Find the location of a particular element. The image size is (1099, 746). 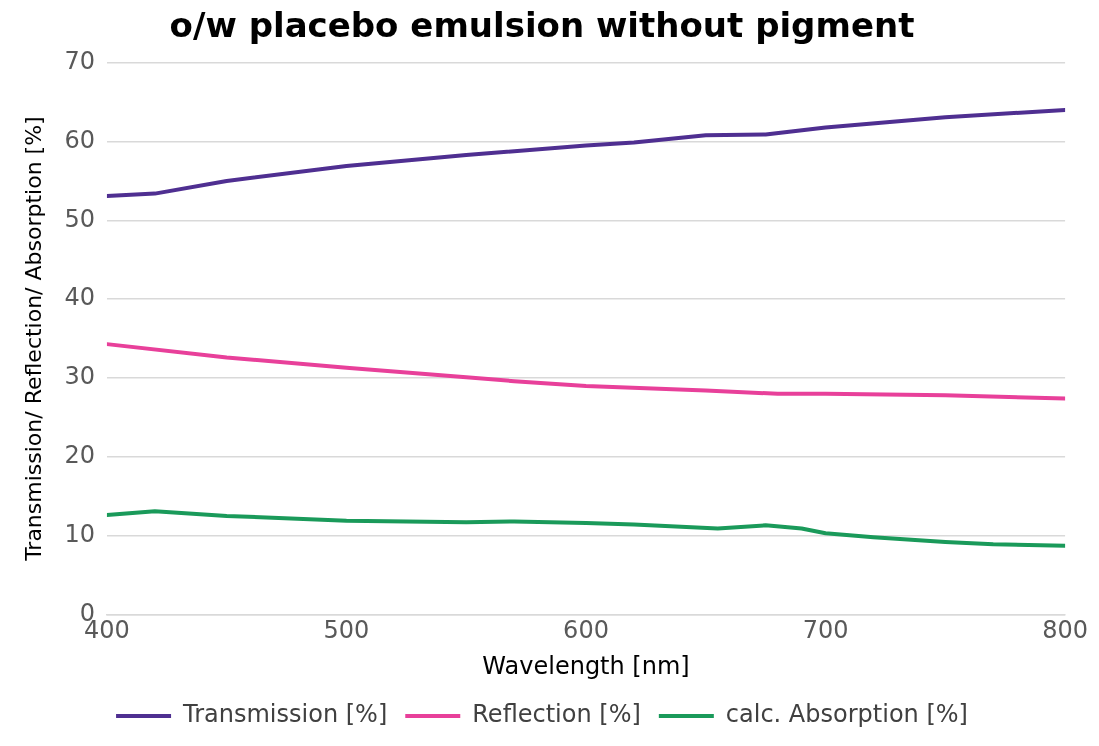

x-axis-title: Wavelength [nm] is located at coordinates (586, 665).